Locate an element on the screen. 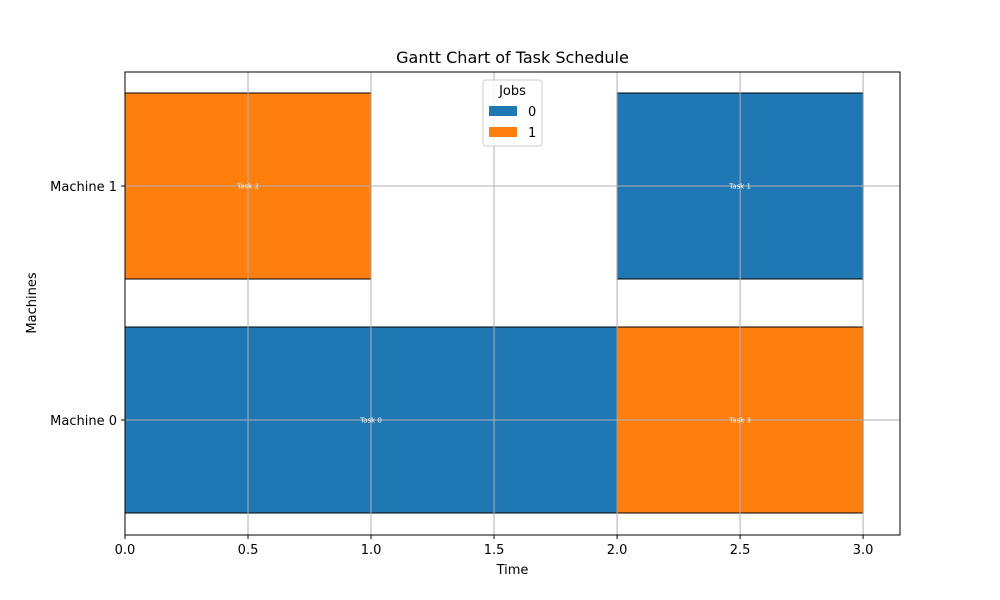  x-tick-label: 1.0 is located at coordinates (371, 550).